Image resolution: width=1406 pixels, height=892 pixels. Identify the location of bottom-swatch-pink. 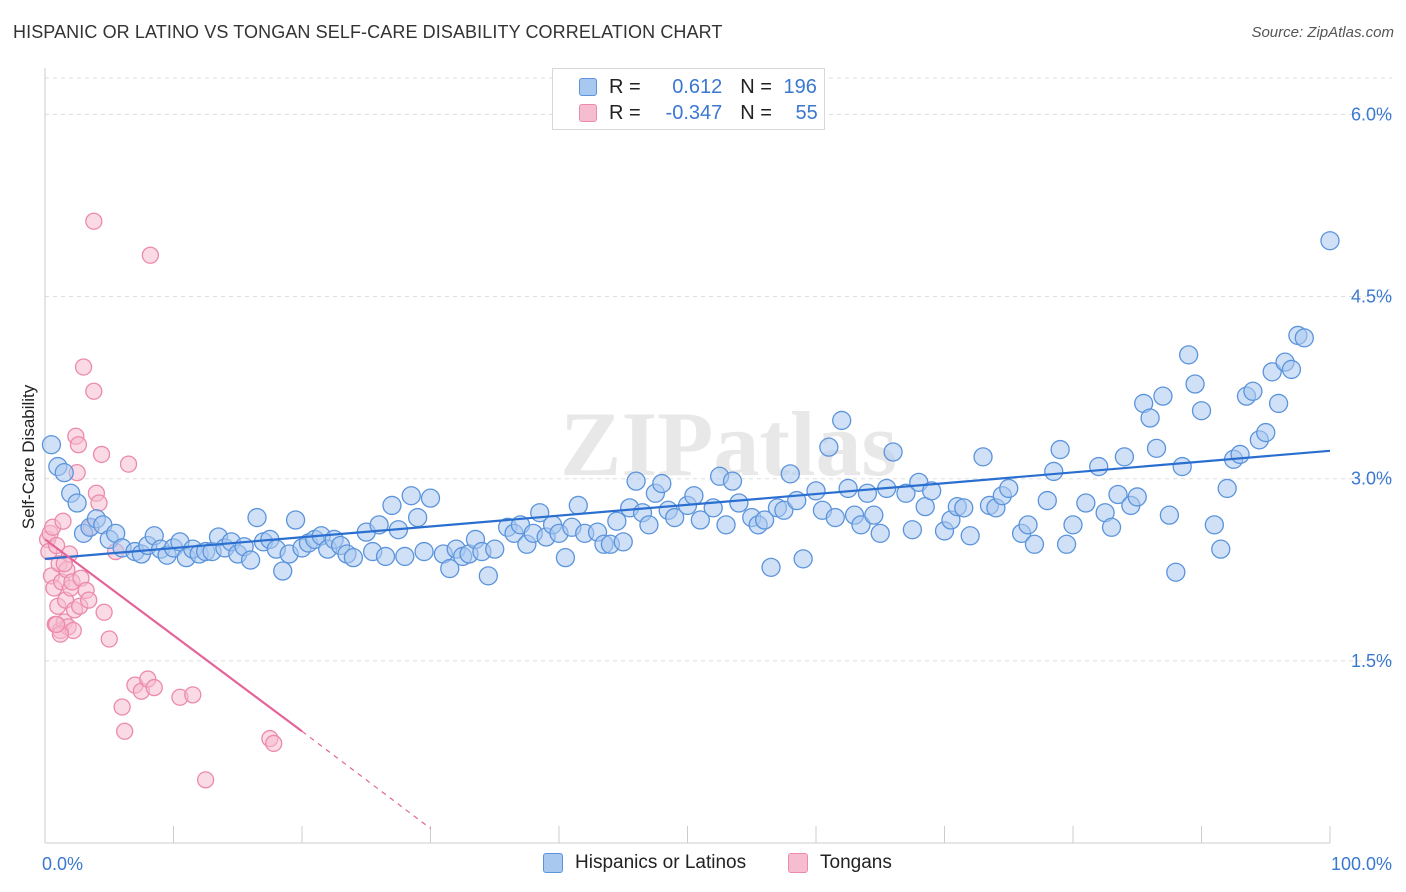
(798, 863).